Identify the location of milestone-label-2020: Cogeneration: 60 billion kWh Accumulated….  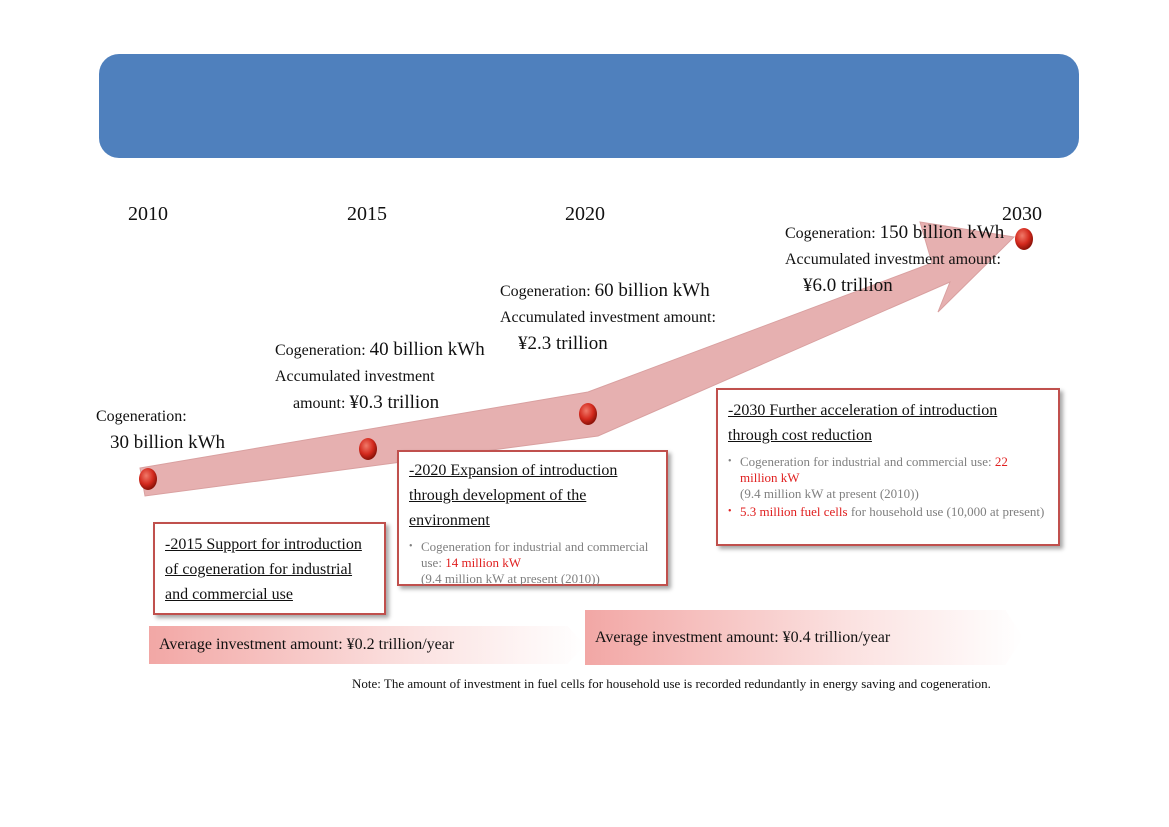
(608, 317).